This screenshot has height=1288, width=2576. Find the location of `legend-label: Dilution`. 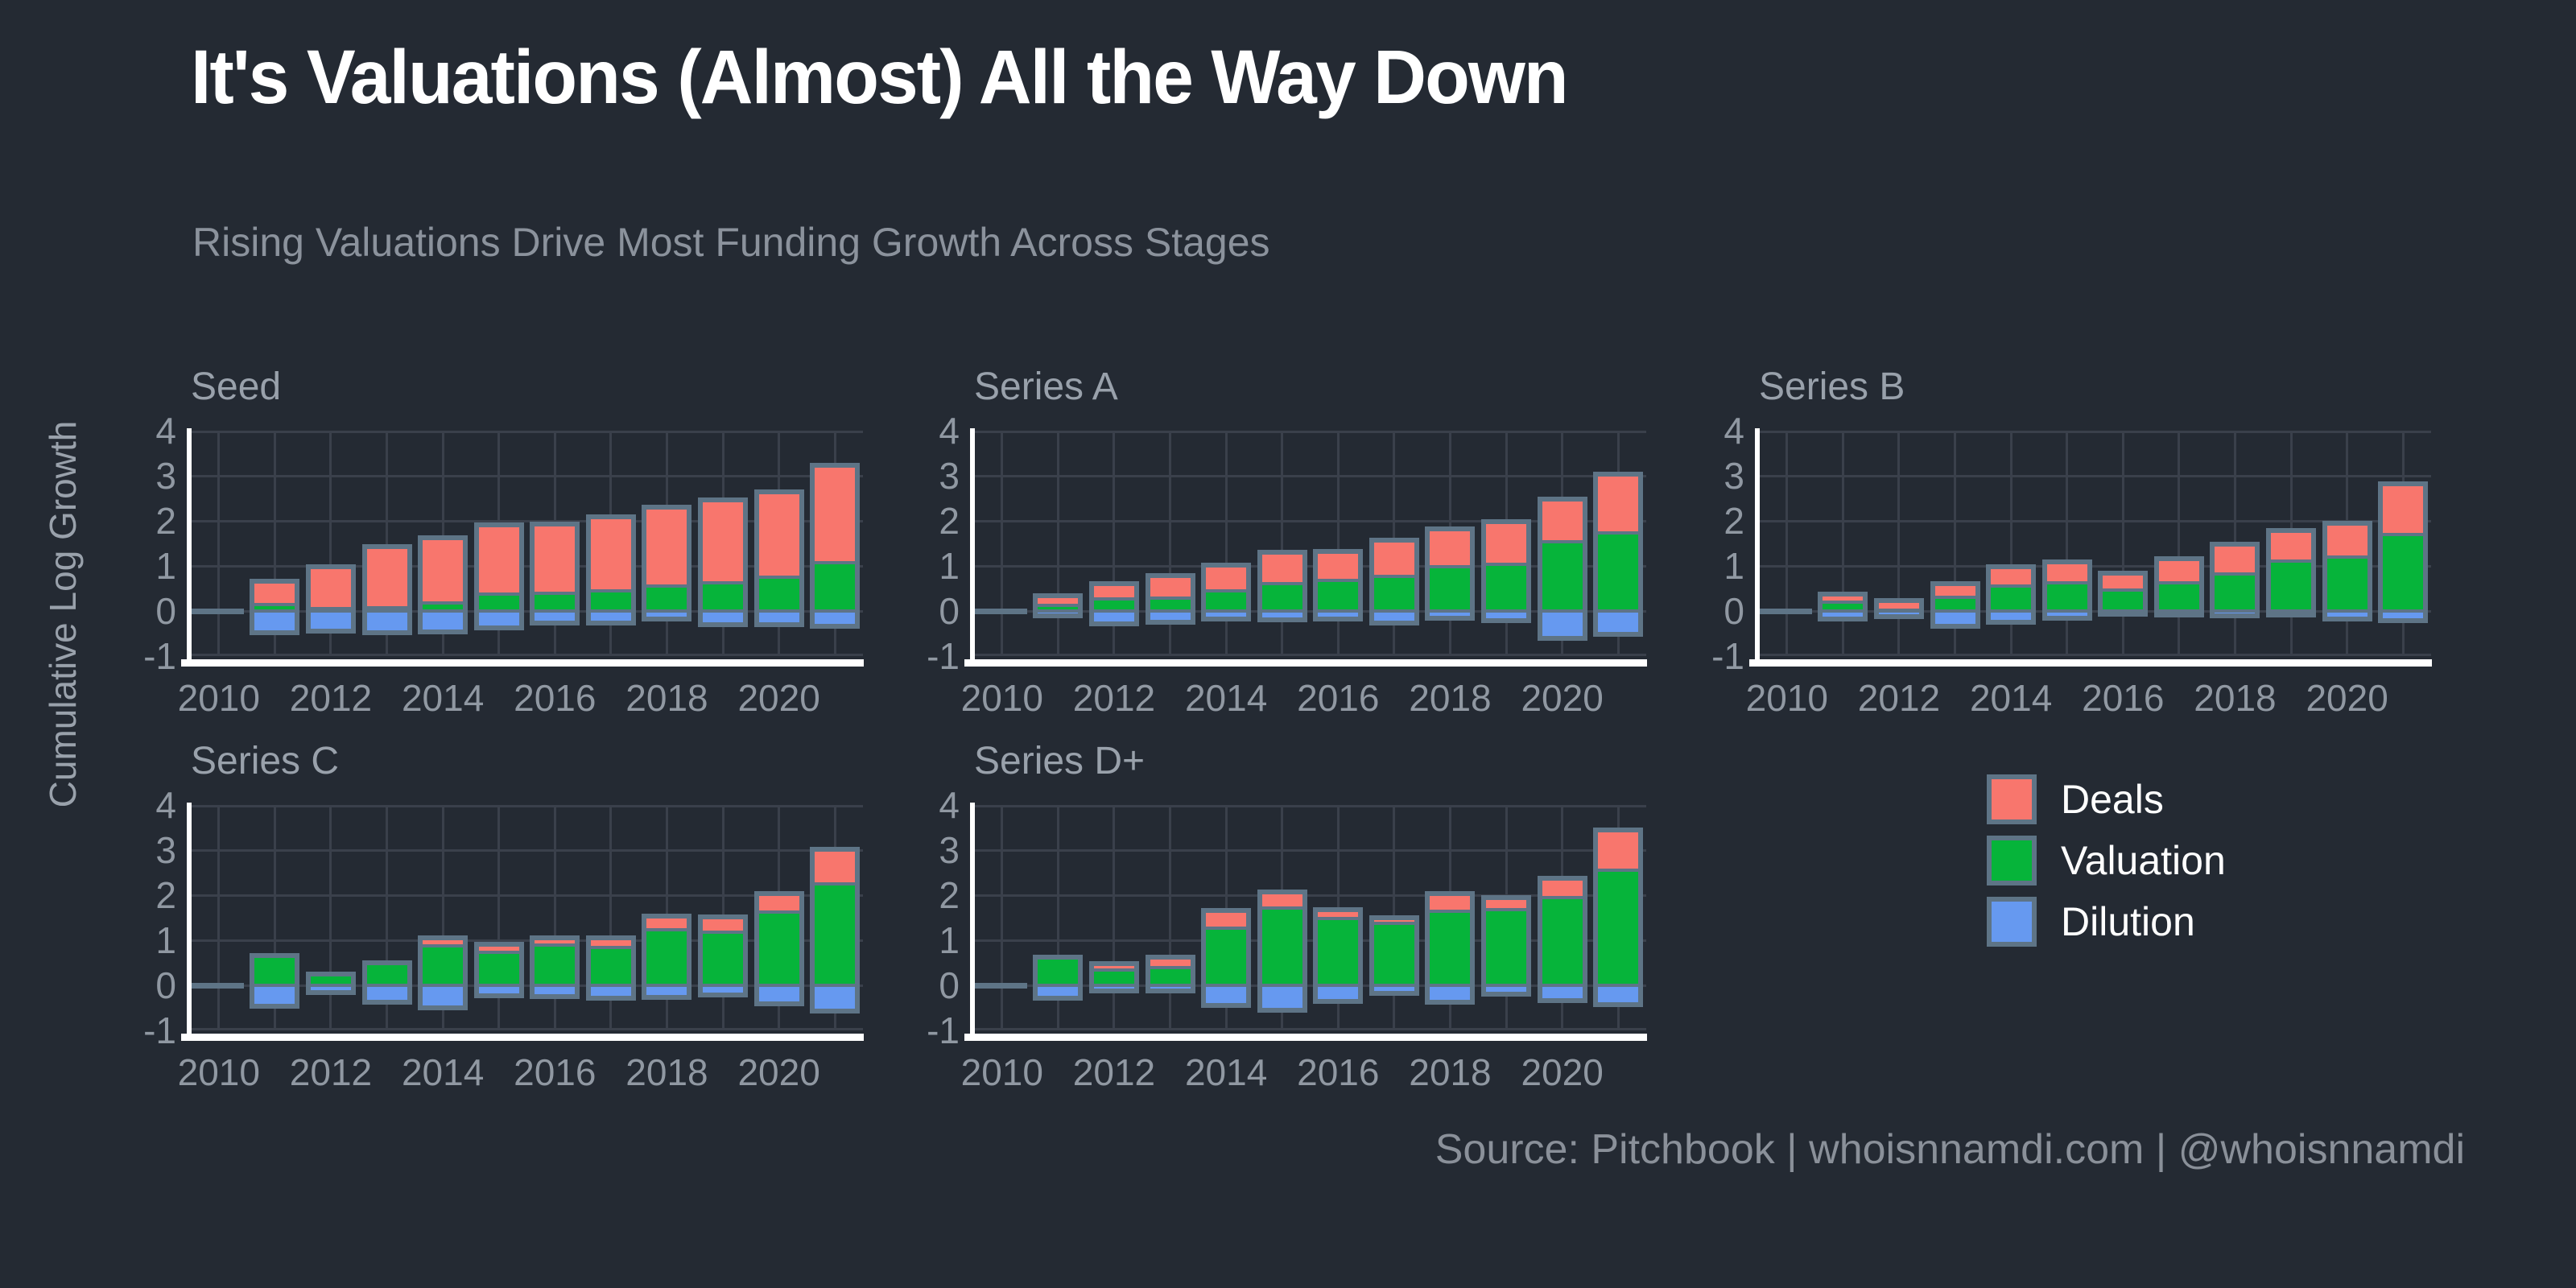

legend-label: Dilution is located at coordinates (2128, 921).